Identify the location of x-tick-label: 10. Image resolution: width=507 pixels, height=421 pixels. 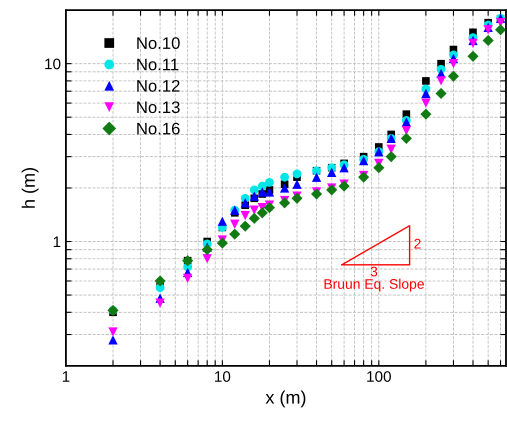
(222, 376).